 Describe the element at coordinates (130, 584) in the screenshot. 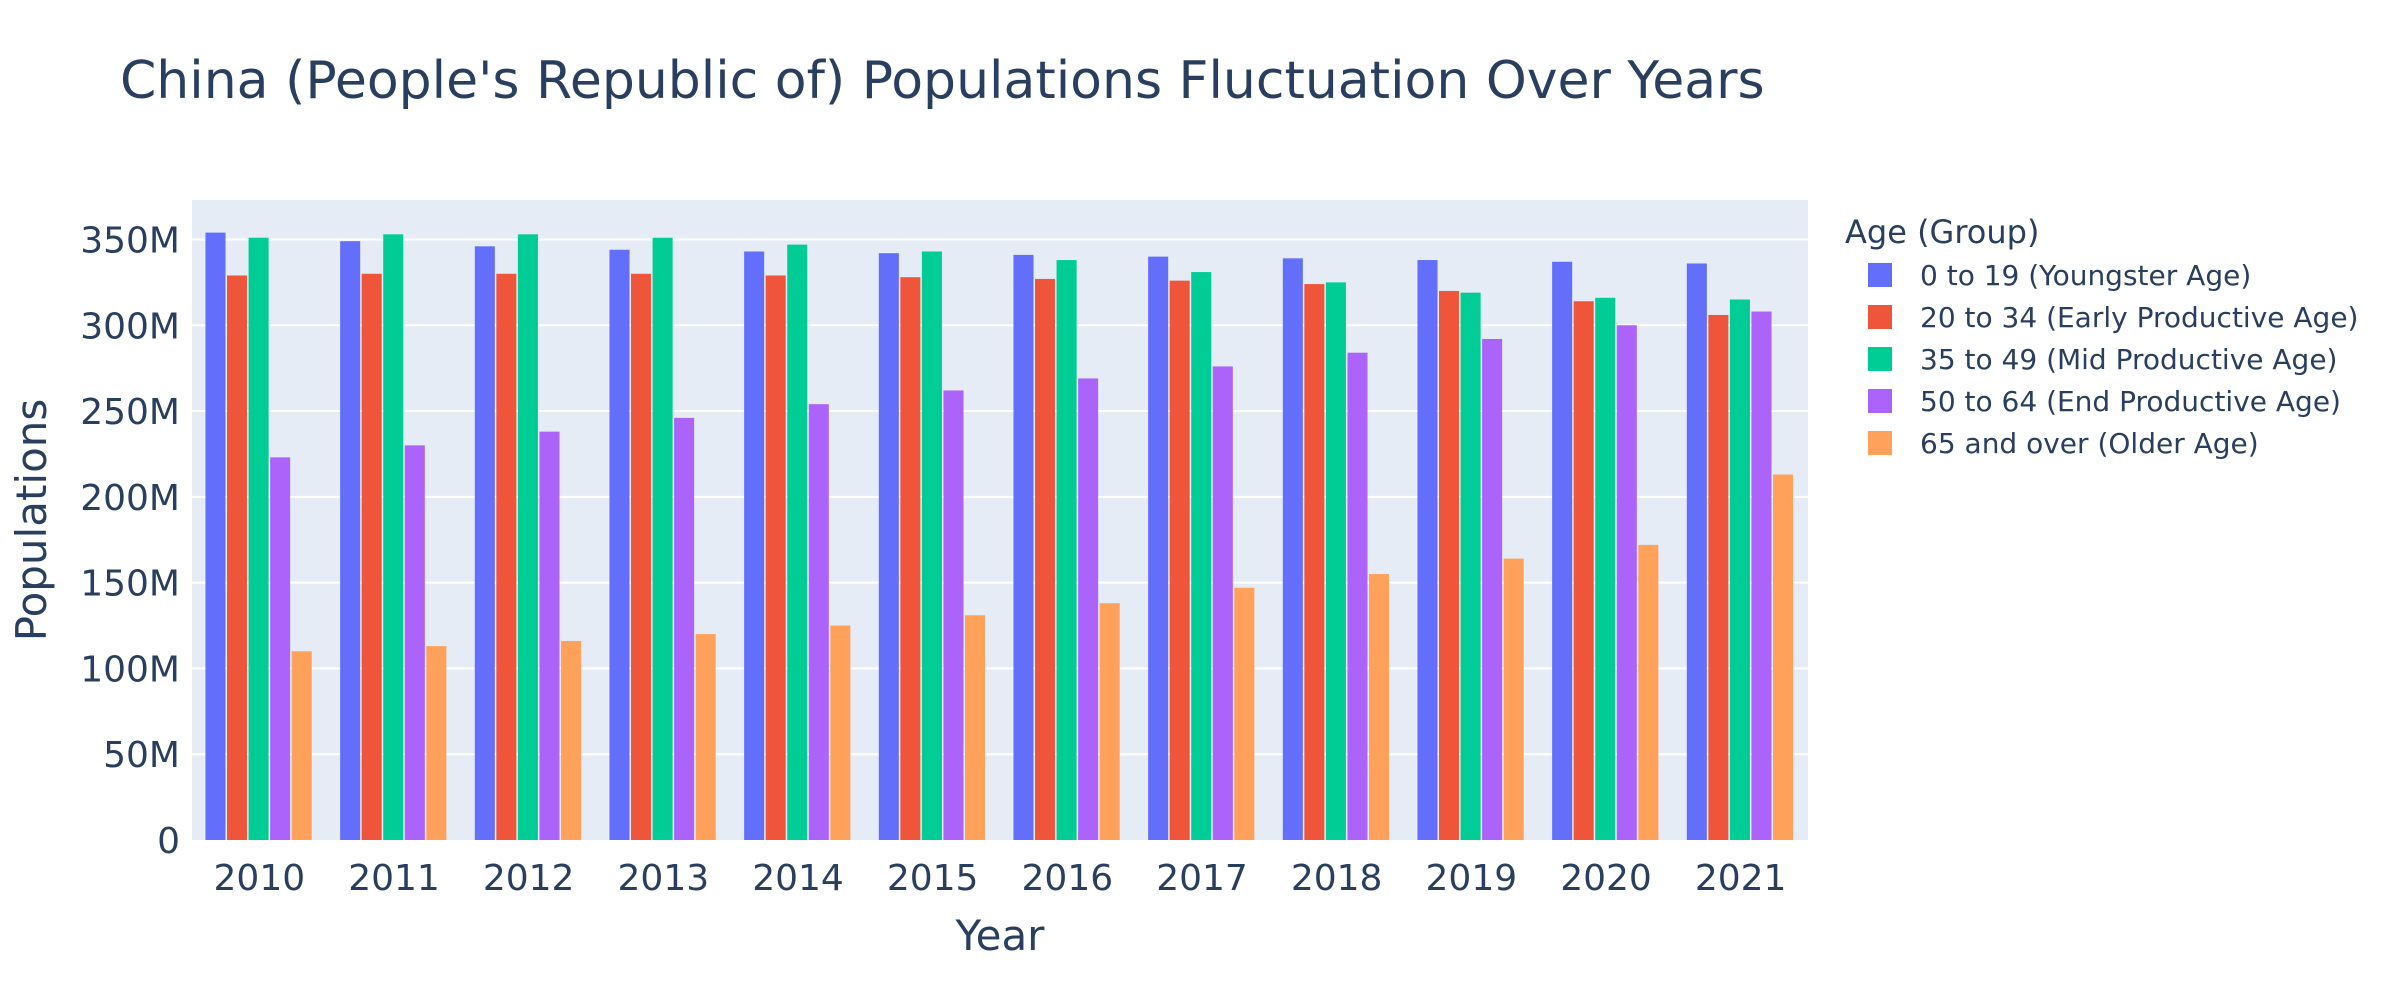

I see `y-tick-label: 150M` at that location.